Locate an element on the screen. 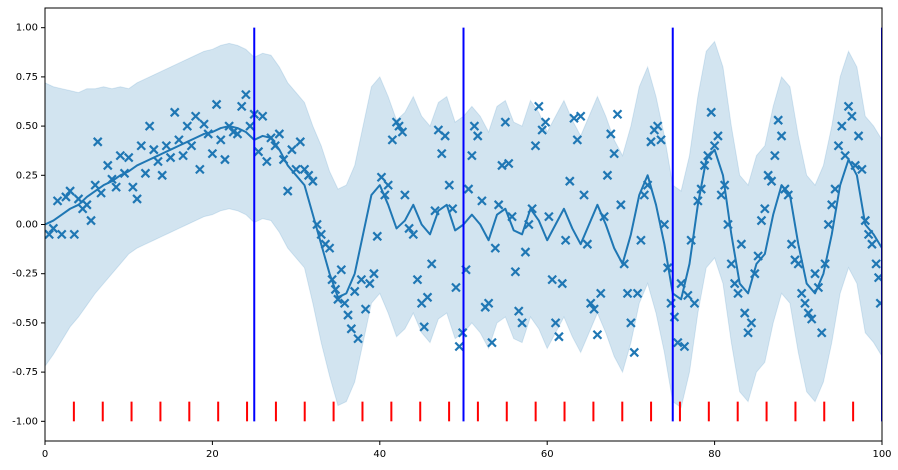 The image size is (898, 470). y-tick-label: 0.00 is located at coordinates (27, 225).